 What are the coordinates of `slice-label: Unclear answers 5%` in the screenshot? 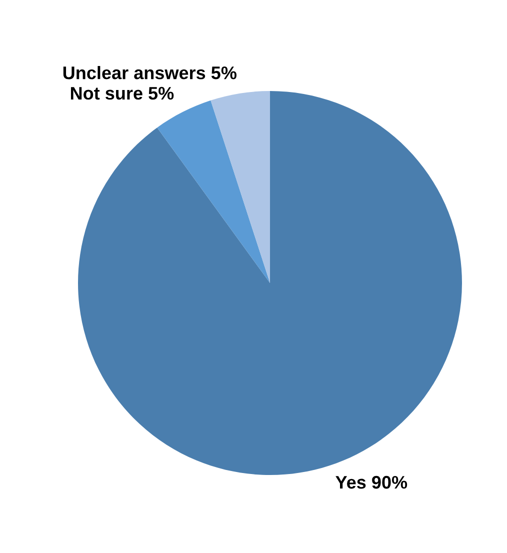 It's located at (149, 73).